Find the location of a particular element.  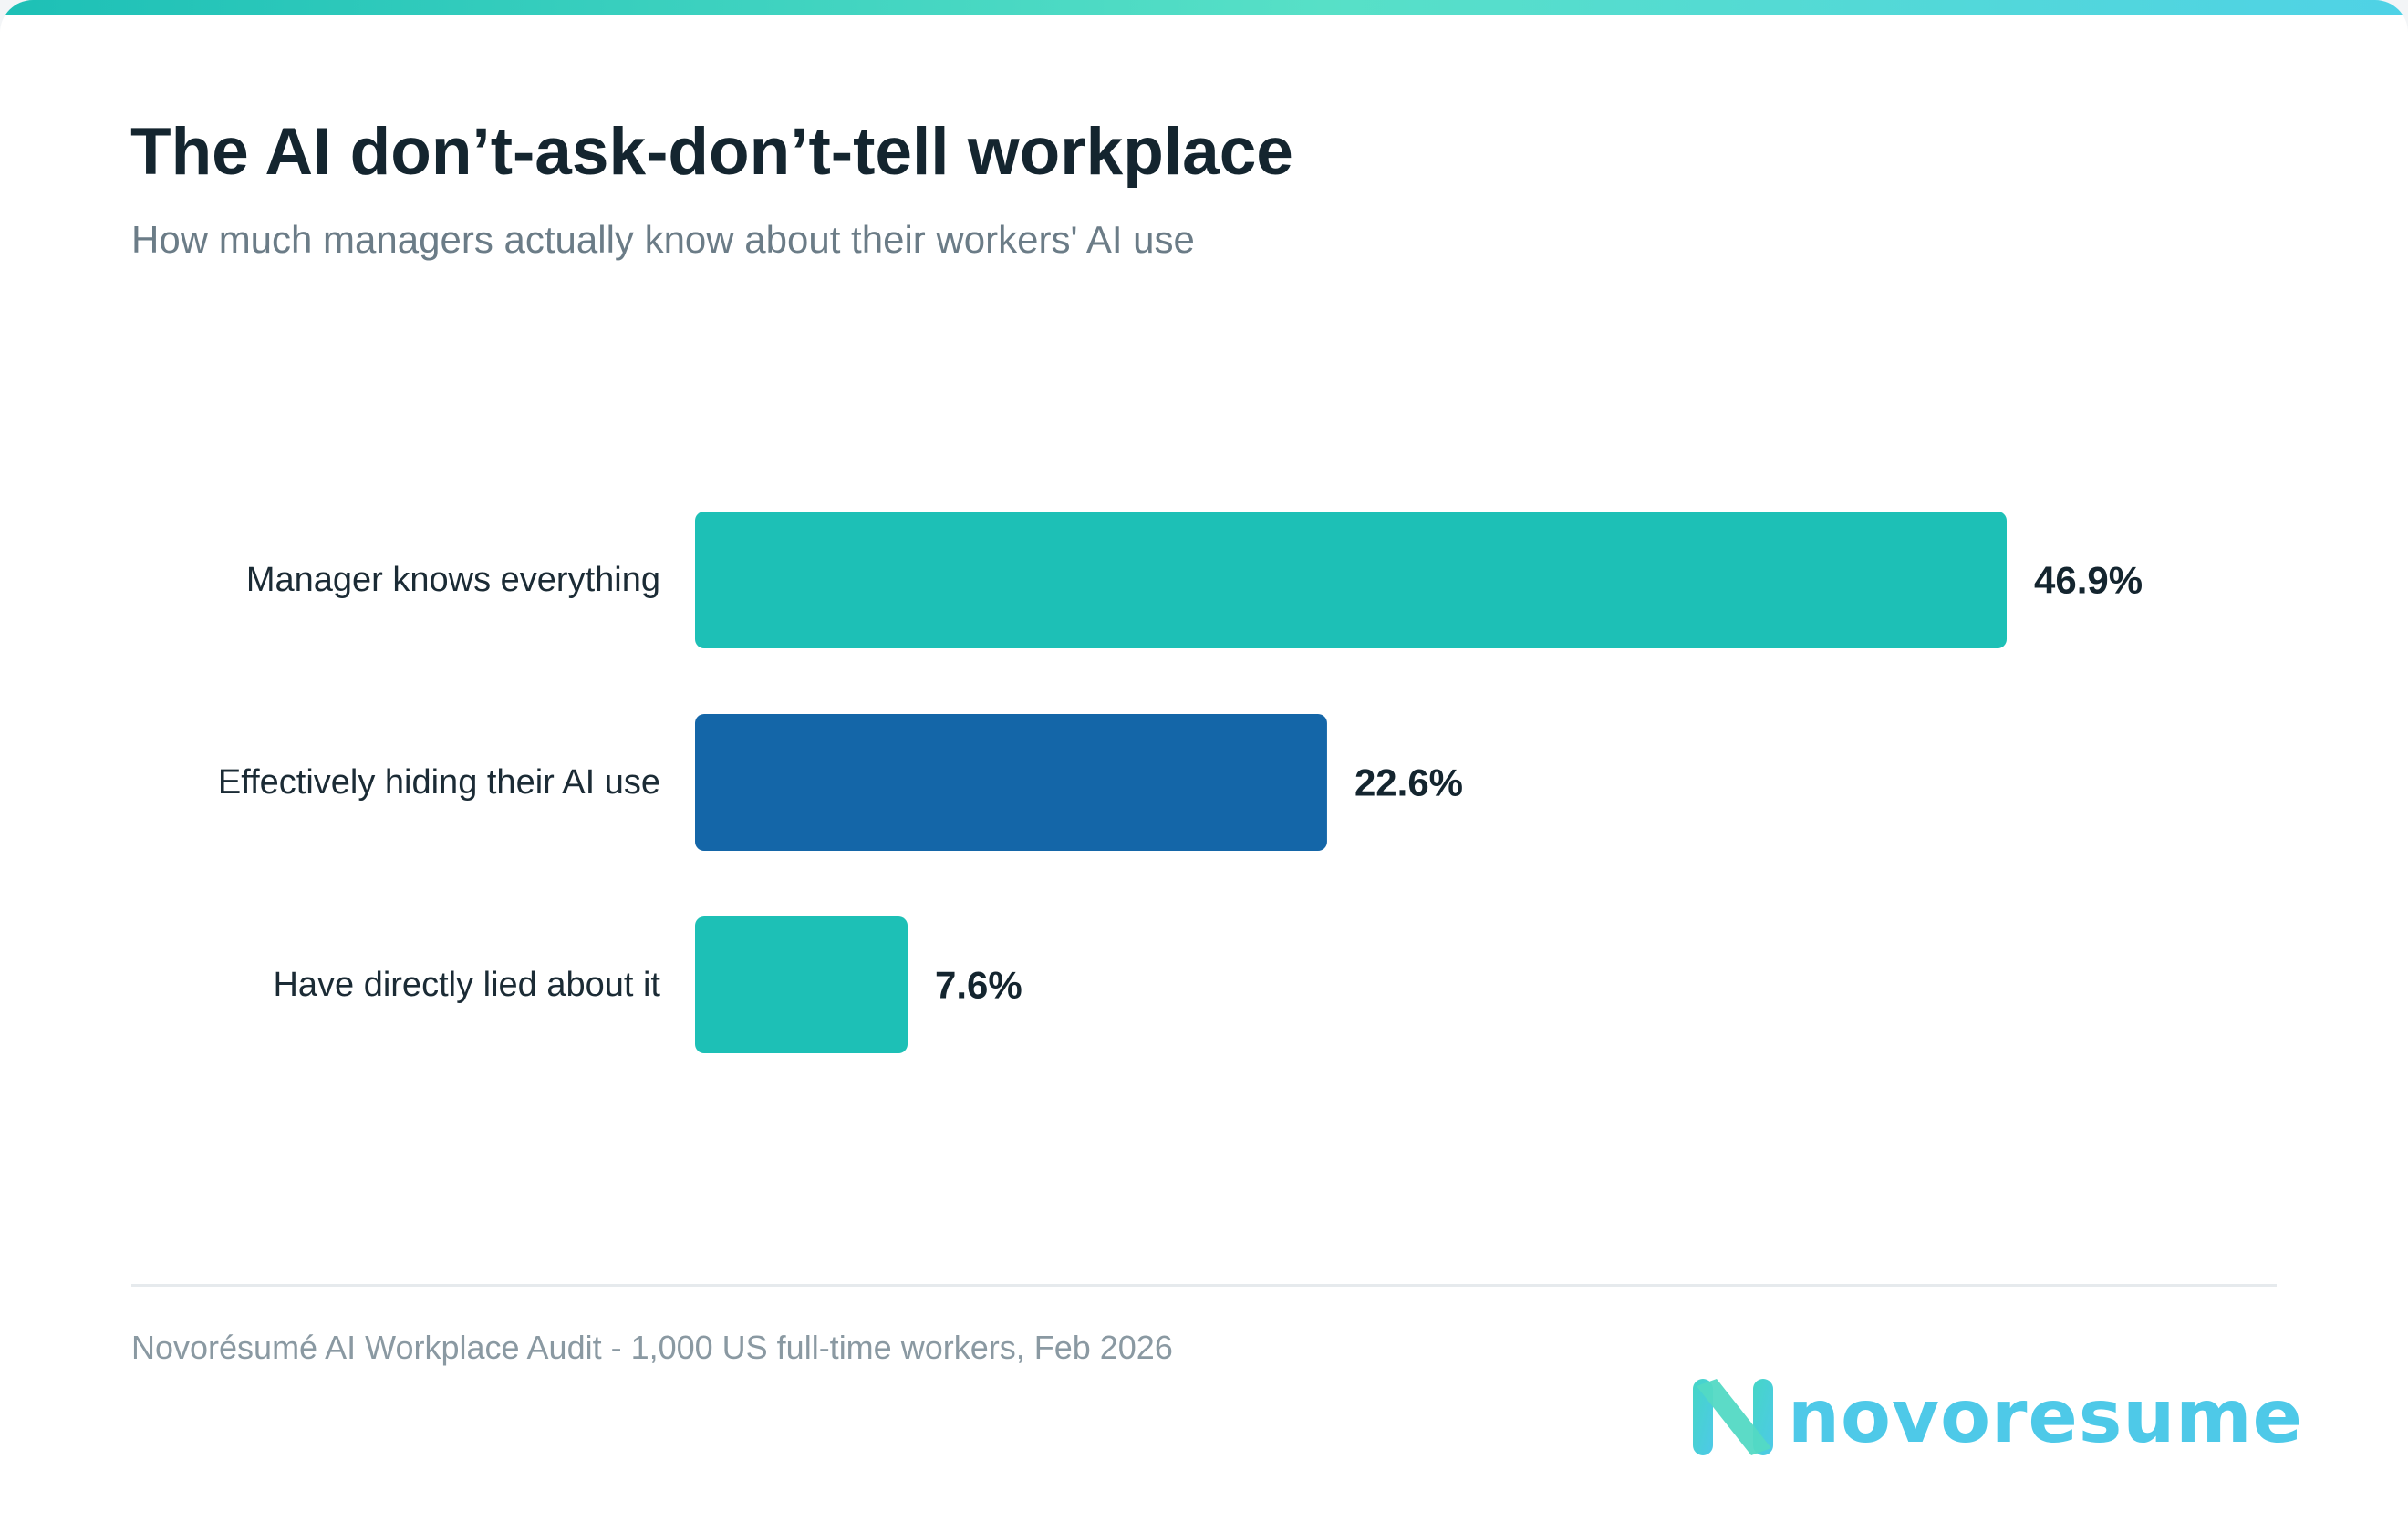

bar-manager-knows-everything is located at coordinates (1351, 580).